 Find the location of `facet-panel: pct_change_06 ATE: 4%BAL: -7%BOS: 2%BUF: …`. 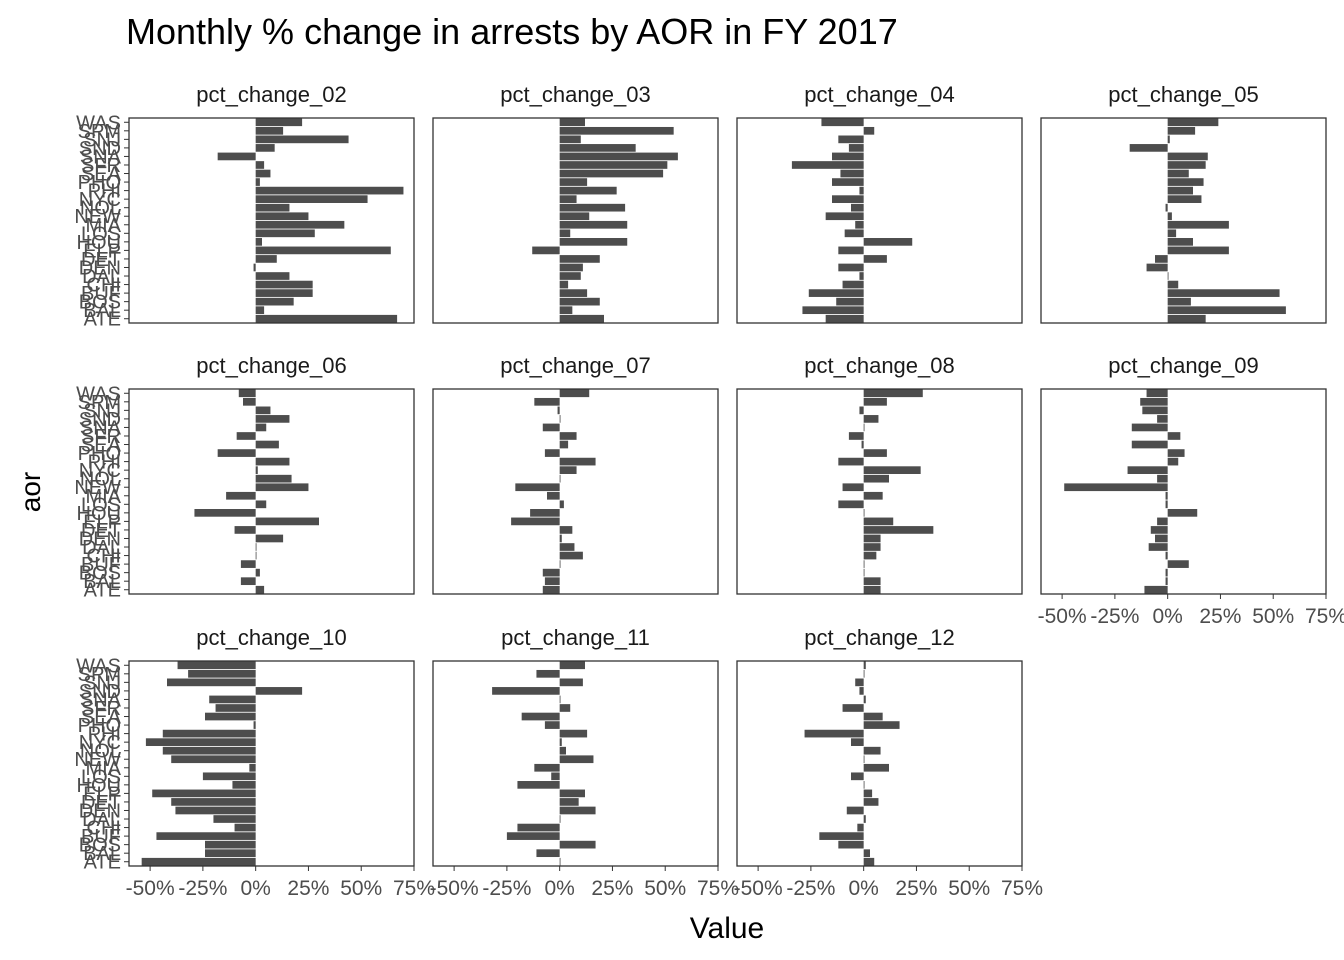

facet-panel: pct_change_06 ATE: 4%BAL: -7%BOS: 2%BUF: … is located at coordinates (244, 477).